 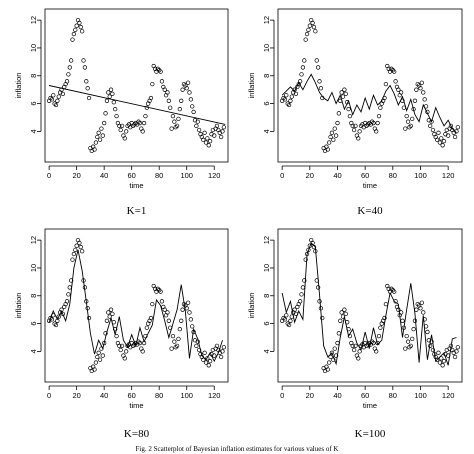 I want to click on x-axis-title: time, so click(x=370, y=185).